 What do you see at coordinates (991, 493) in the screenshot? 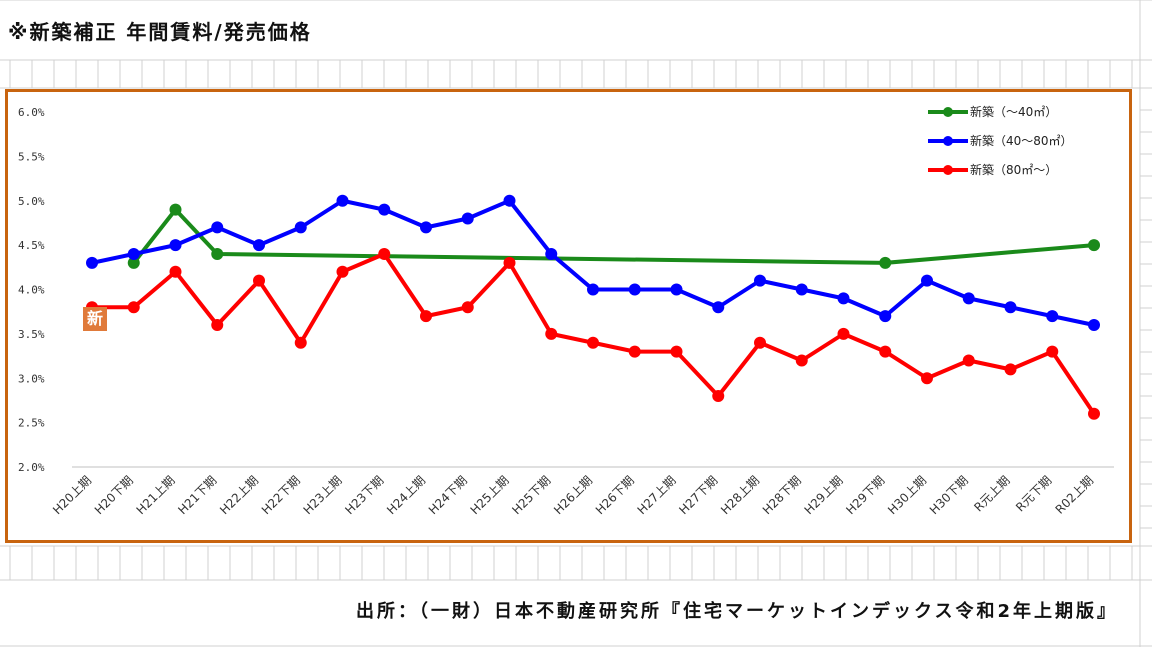
I see `x-tick-label: R元上期` at bounding box center [991, 493].